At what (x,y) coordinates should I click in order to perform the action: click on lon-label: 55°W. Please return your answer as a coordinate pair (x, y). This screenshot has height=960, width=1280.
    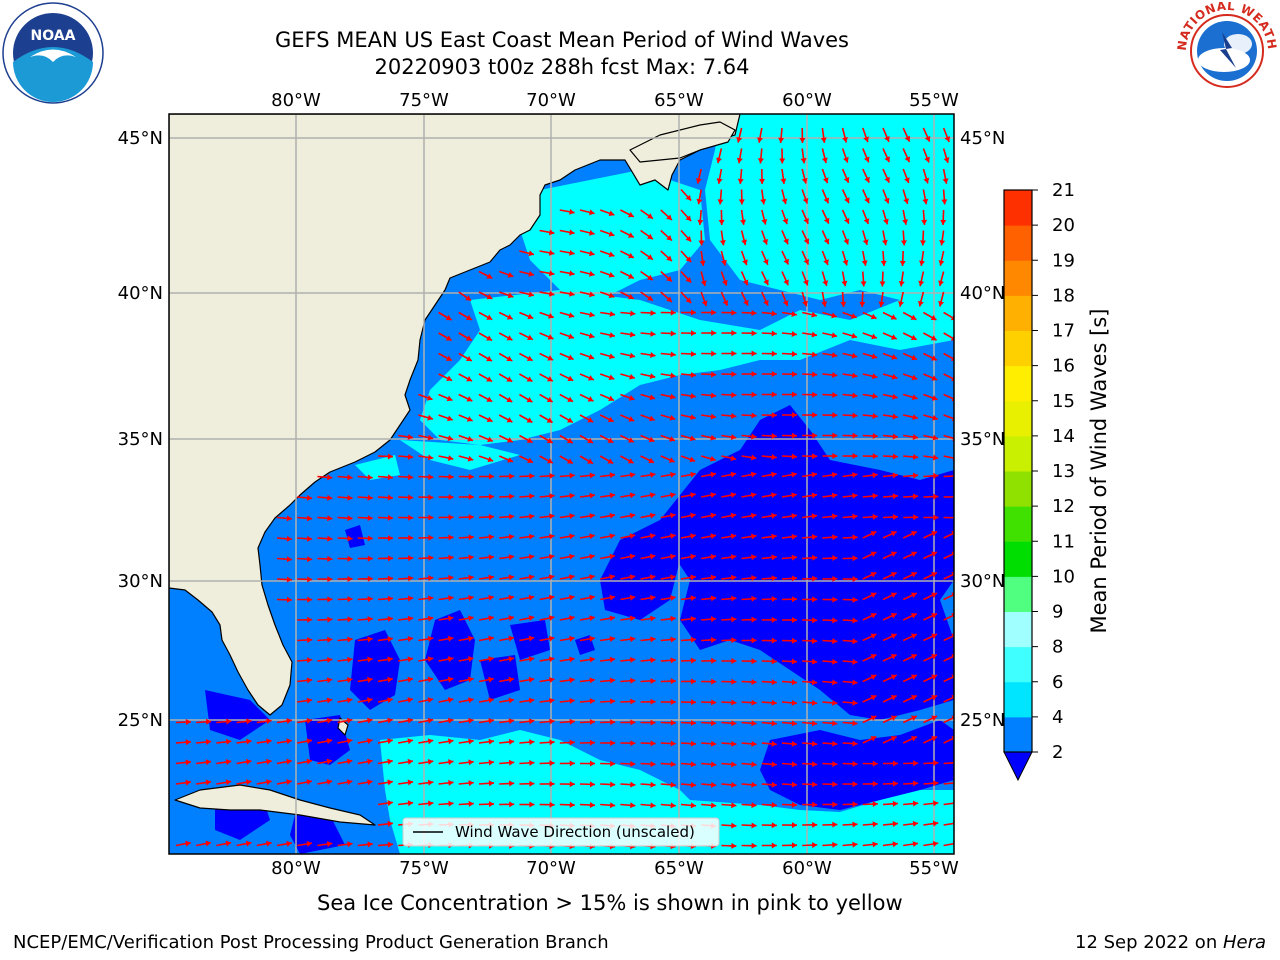
    Looking at the image, I should click on (934, 868).